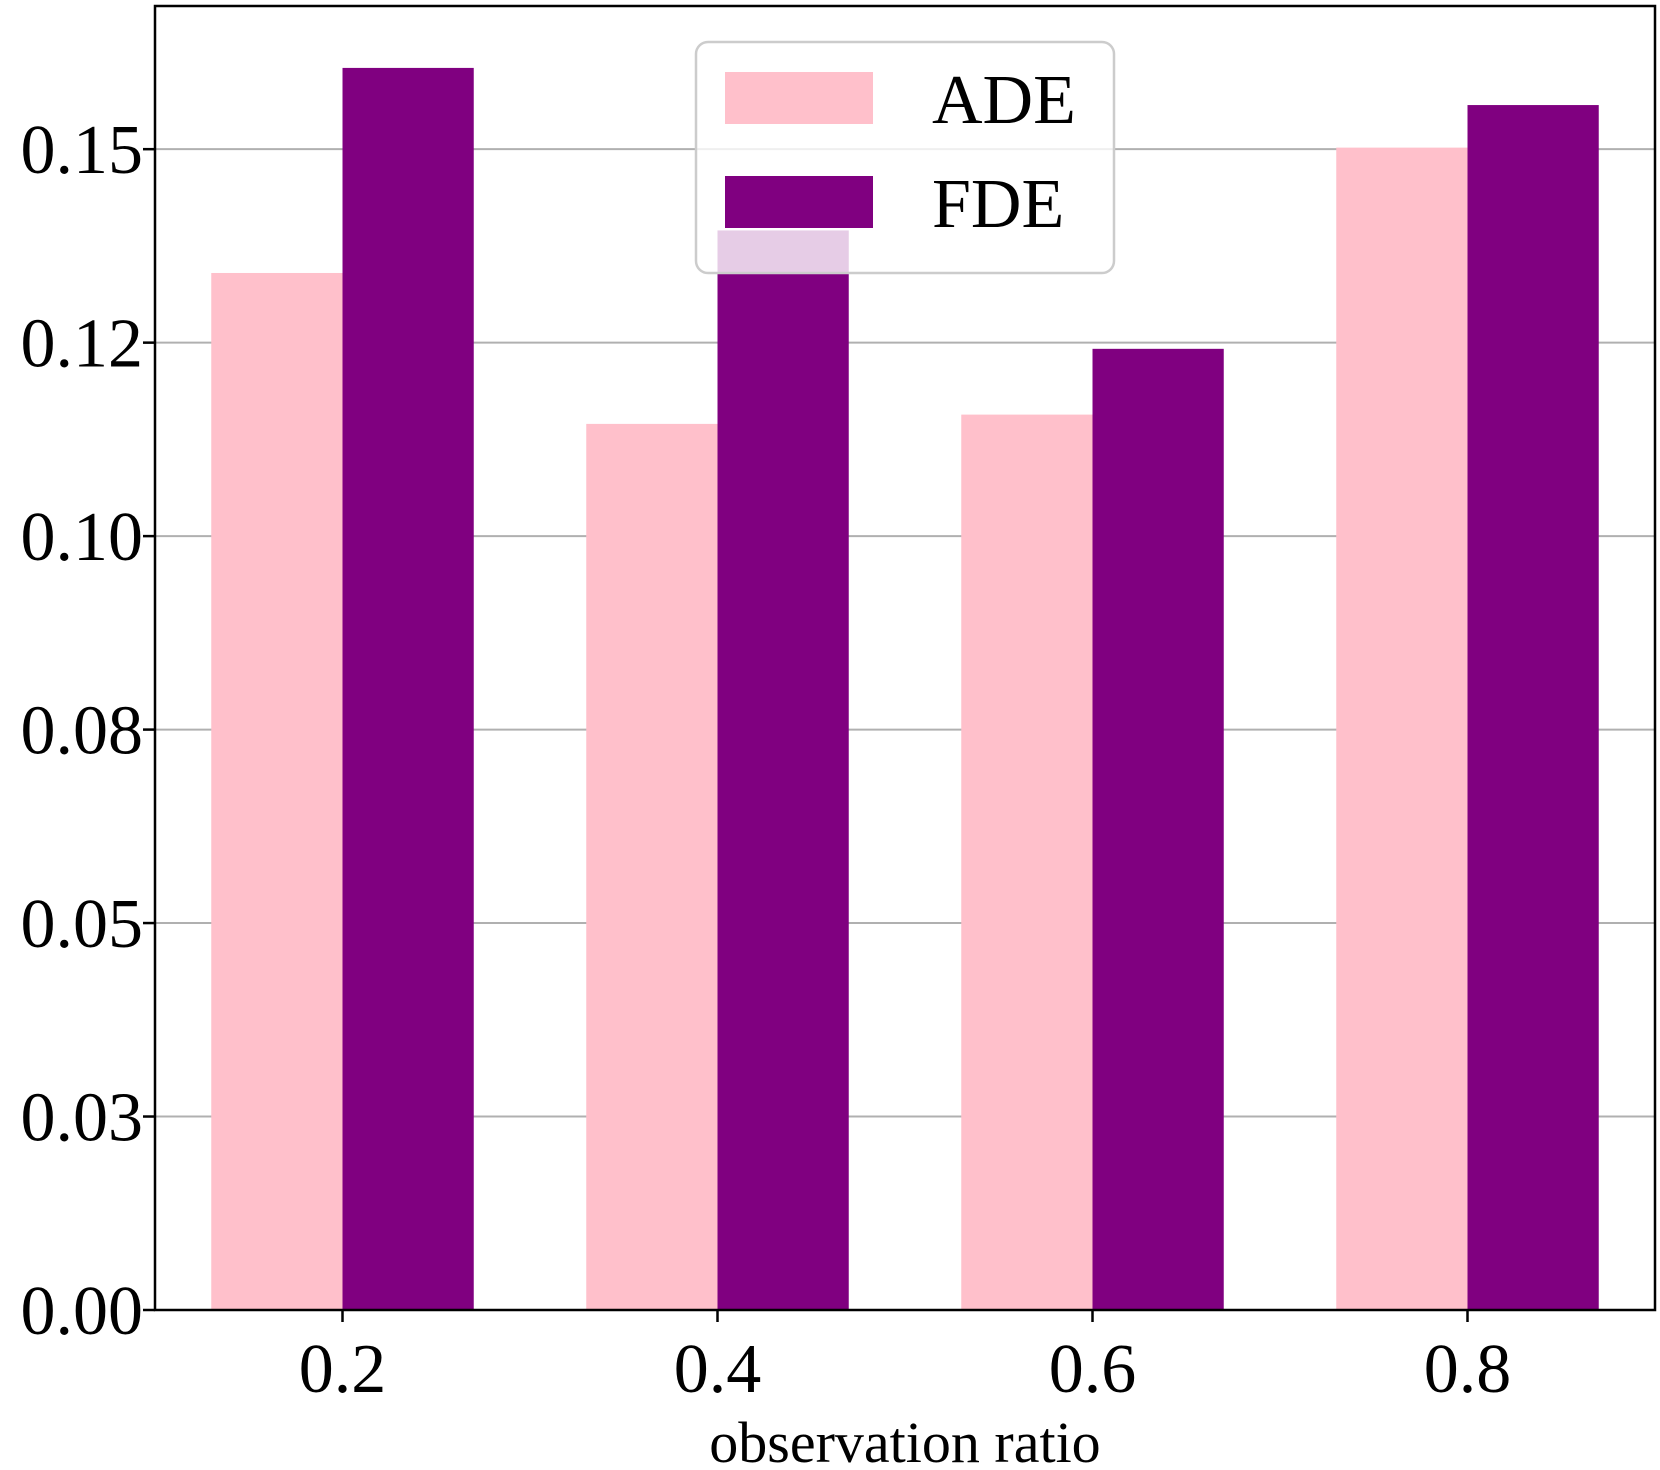 The image size is (1660, 1470). What do you see at coordinates (82, 1118) in the screenshot?
I see `y-tick-label: 0.03` at bounding box center [82, 1118].